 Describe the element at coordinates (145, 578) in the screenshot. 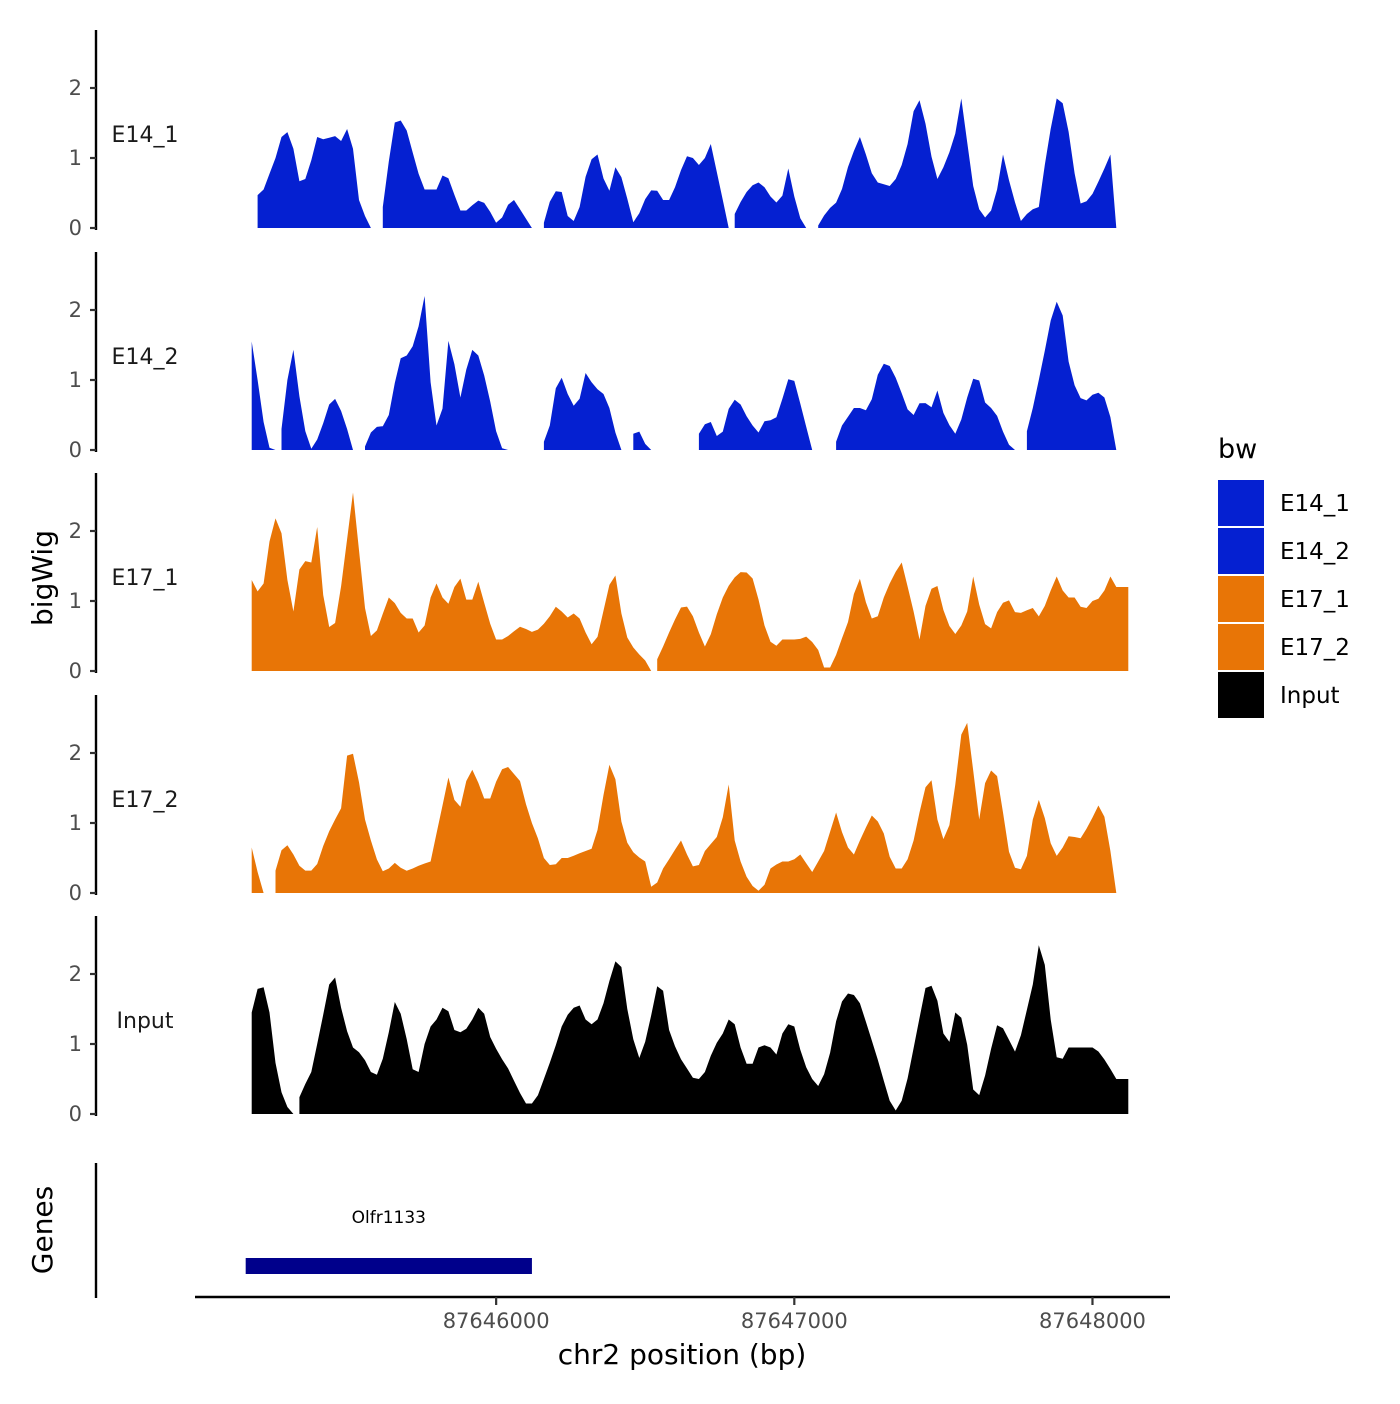

I see `track-label: E17_1` at that location.